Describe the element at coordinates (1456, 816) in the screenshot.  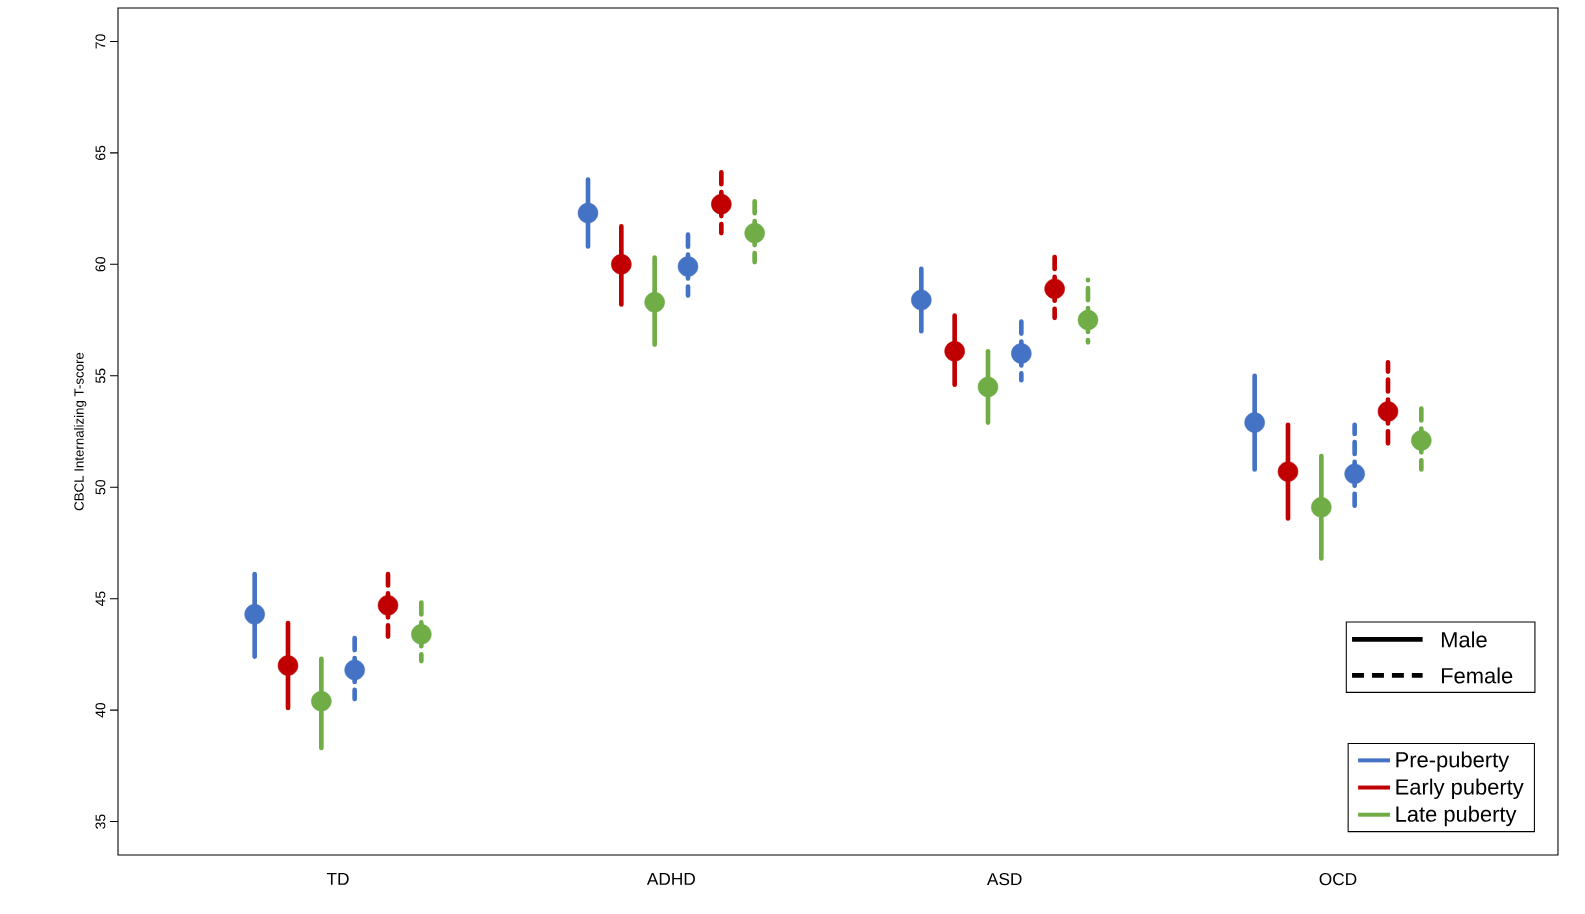
I see `legend-label: Late puberty` at that location.